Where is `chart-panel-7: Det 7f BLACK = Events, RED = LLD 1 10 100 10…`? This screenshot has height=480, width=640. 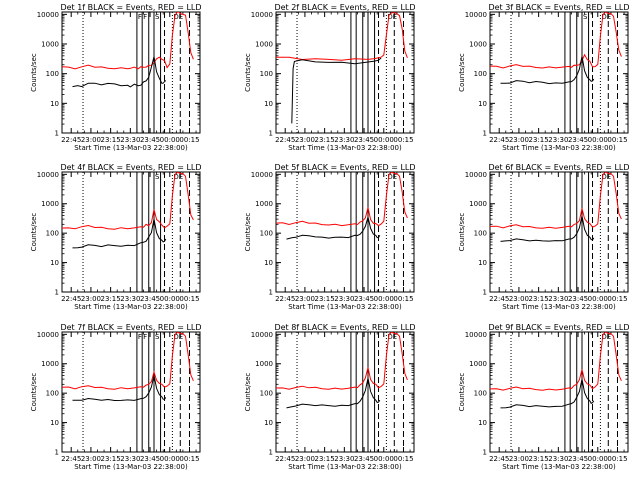 chart-panel-7: Det 7f BLACK = Events, RED = LLD 1 10 100 10… is located at coordinates (116, 397).